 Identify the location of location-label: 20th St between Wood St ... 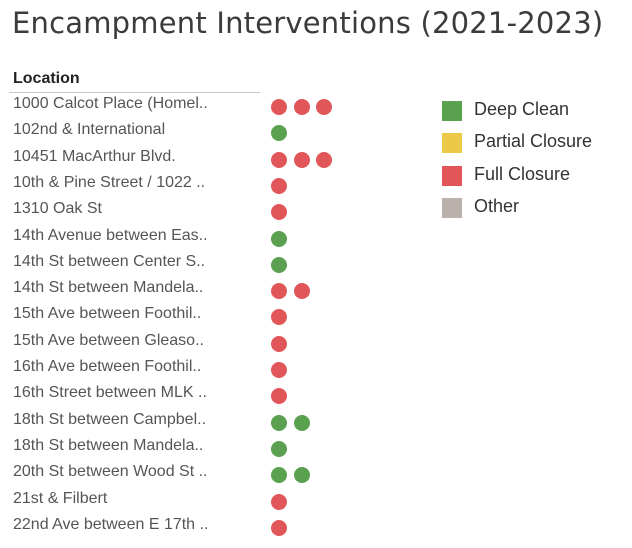
(110, 472).